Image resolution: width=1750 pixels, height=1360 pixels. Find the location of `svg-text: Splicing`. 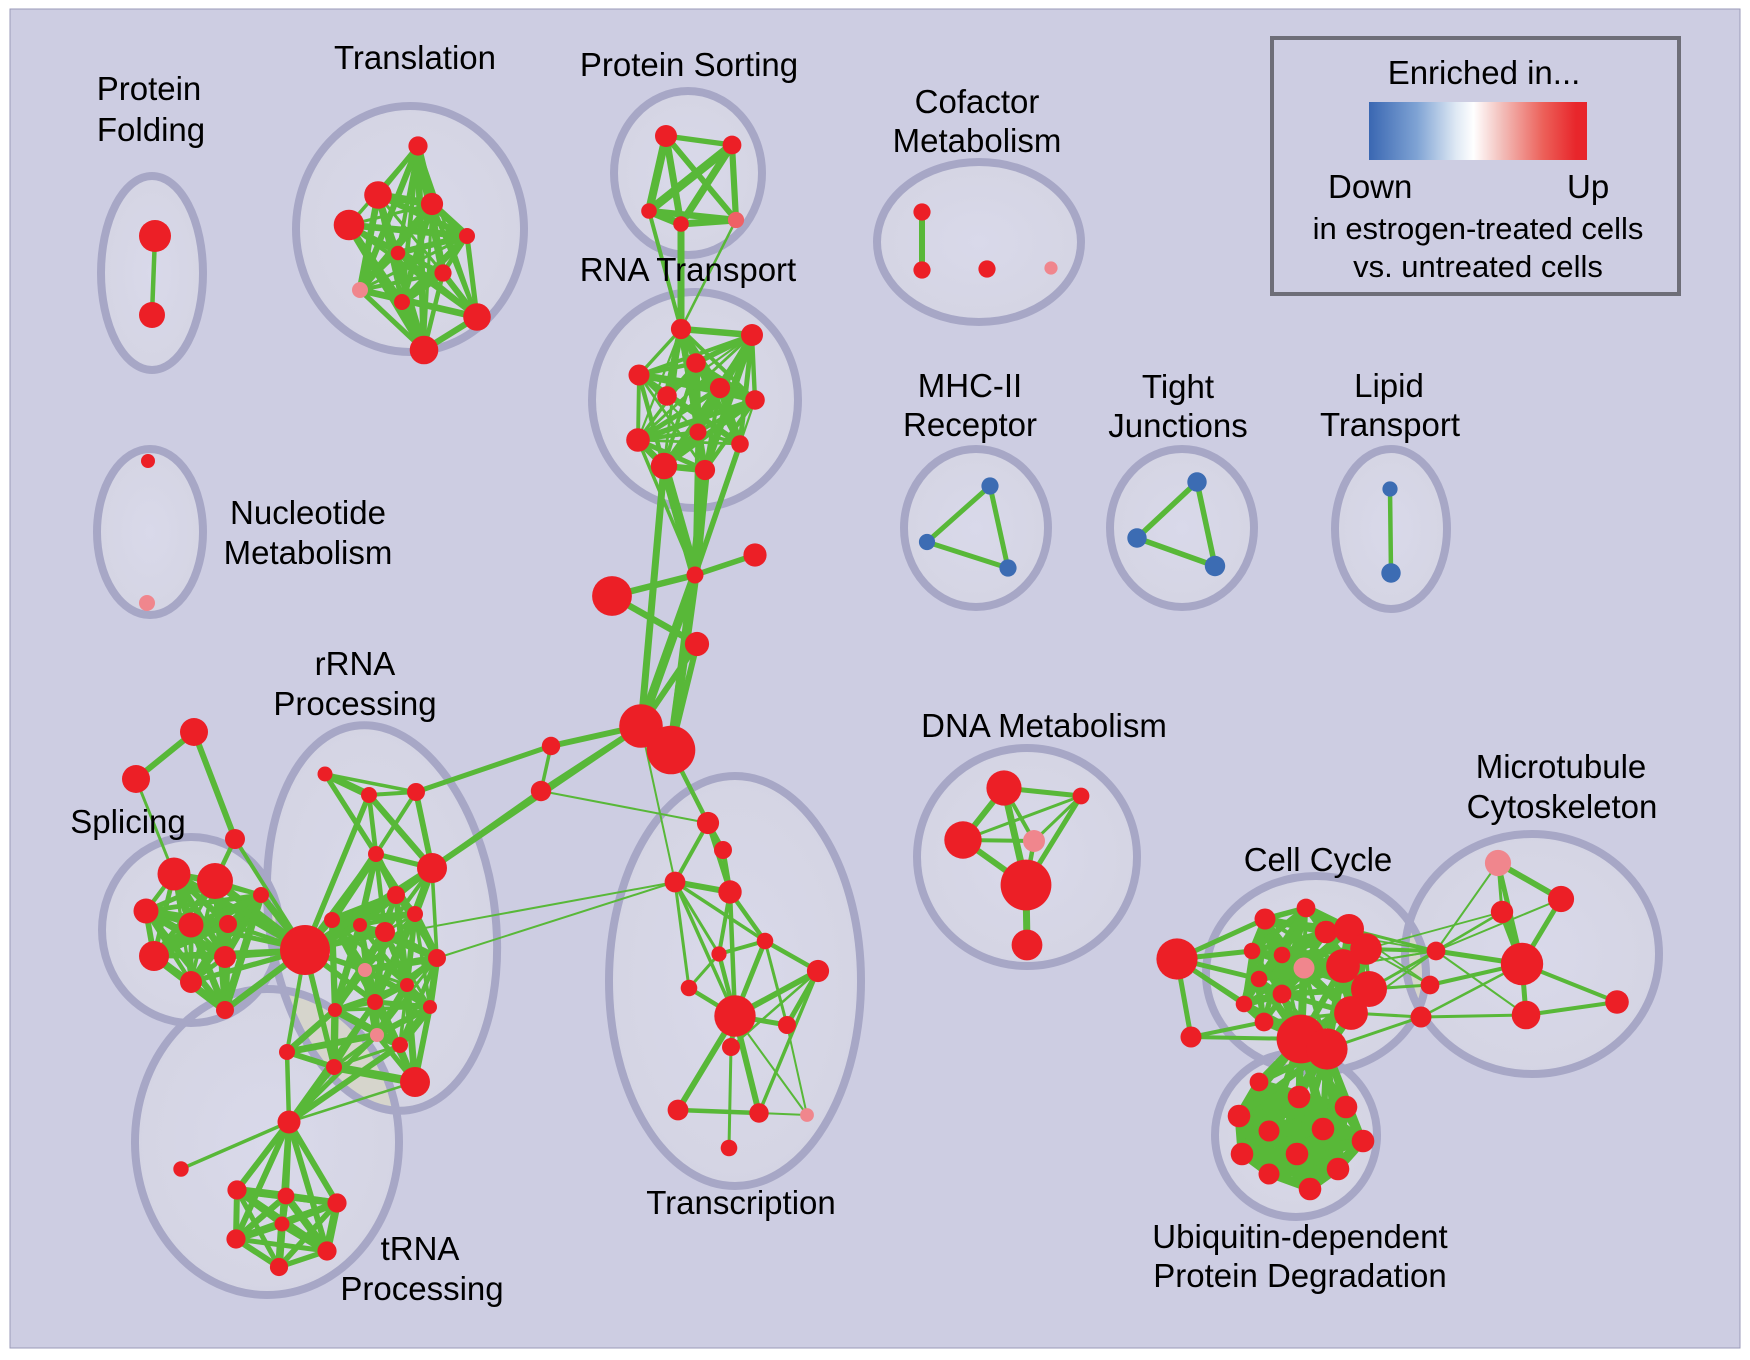

svg-text: Splicing is located at coordinates (128, 821).